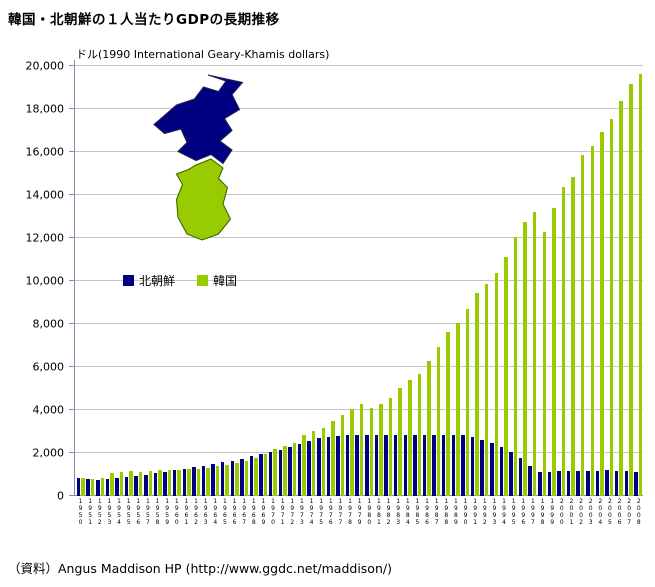 The height and width of the screenshot is (587, 655). Describe the element at coordinates (542, 512) in the screenshot. I see `x-tick-label: 1998` at that location.